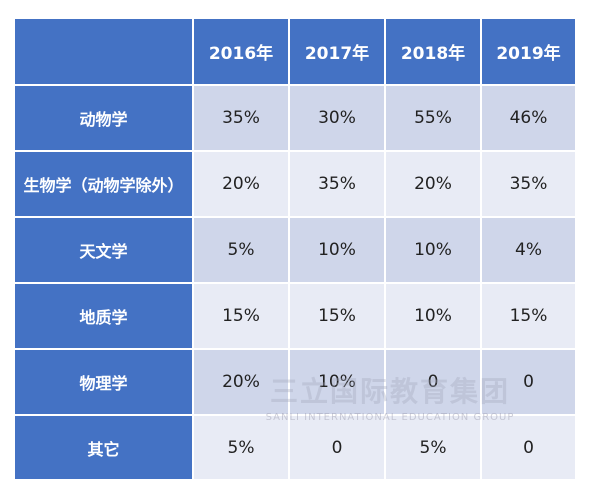 The image size is (590, 496). What do you see at coordinates (103, 250) in the screenshot?
I see `row-label-cell: 天文学` at bounding box center [103, 250].